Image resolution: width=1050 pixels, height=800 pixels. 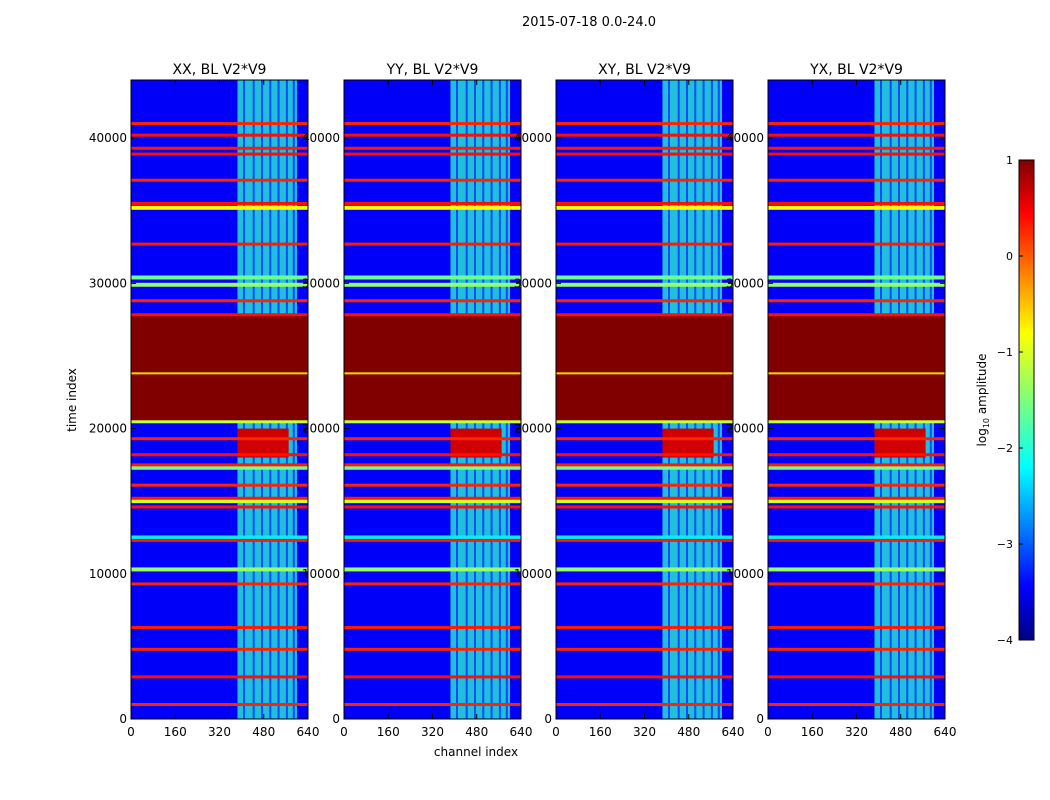 What do you see at coordinates (745, 574) in the screenshot?
I see `y-tick-label: 10000` at bounding box center [745, 574].